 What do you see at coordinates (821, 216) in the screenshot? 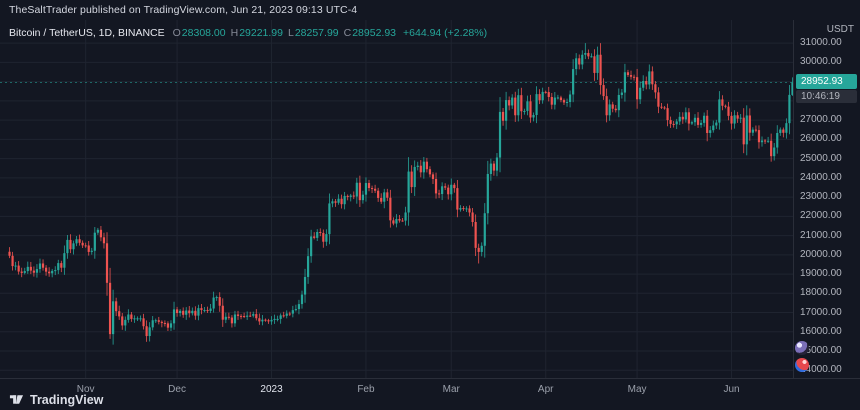
I see `price-tick-label: 22000.00` at bounding box center [821, 216].